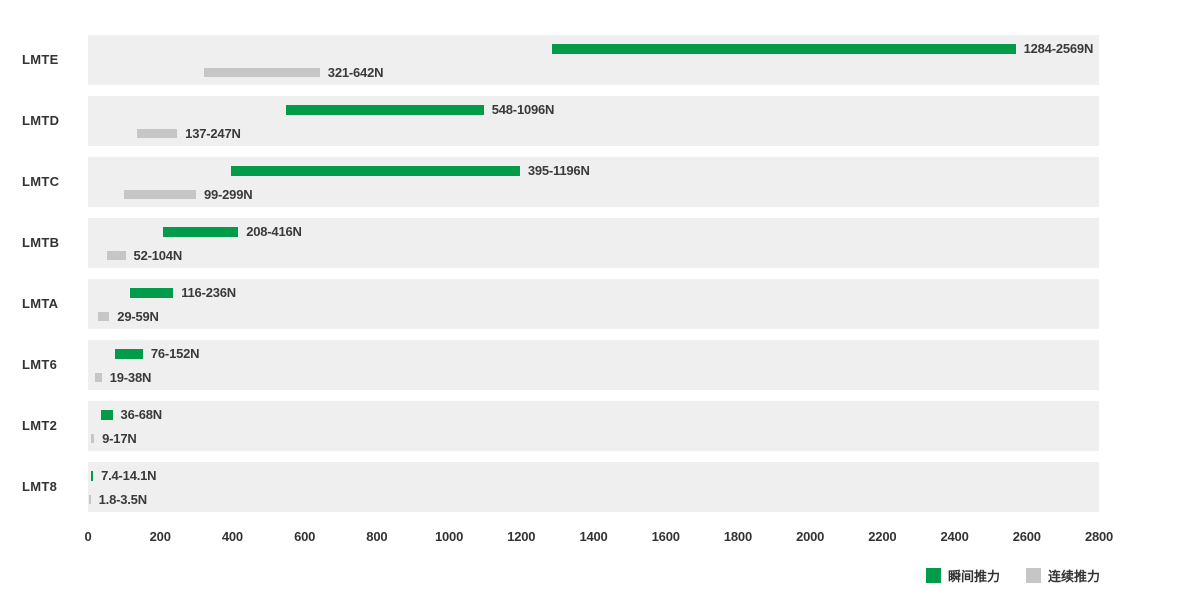 Image resolution: width=1201 pixels, height=610 pixels. What do you see at coordinates (355, 72) in the screenshot?
I see `continuous-thrust-value: 321-642N` at bounding box center [355, 72].